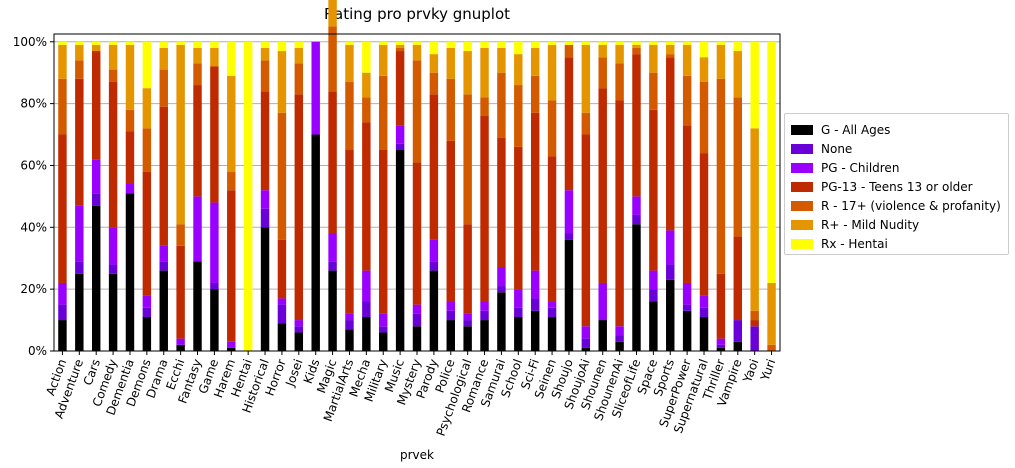 The image size is (1015, 468). What do you see at coordinates (417, 14) in the screenshot?
I see `chart-title: Rating pro prvky gnuplot` at bounding box center [417, 14].